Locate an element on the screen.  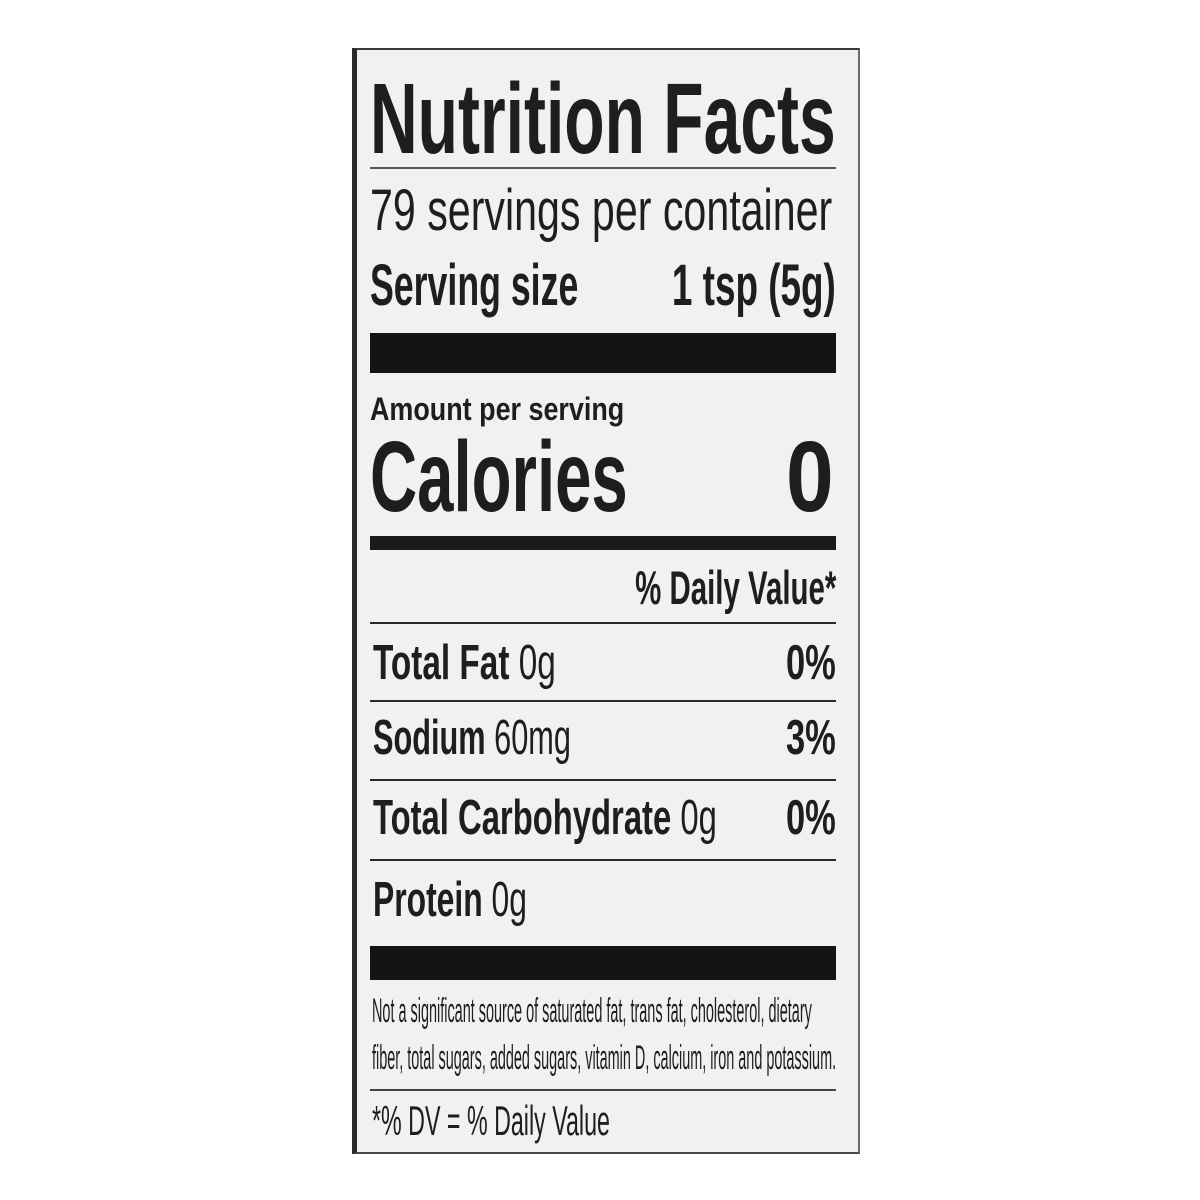
nutrient-total-fat: Total Fat 0g is located at coordinates (464, 663).